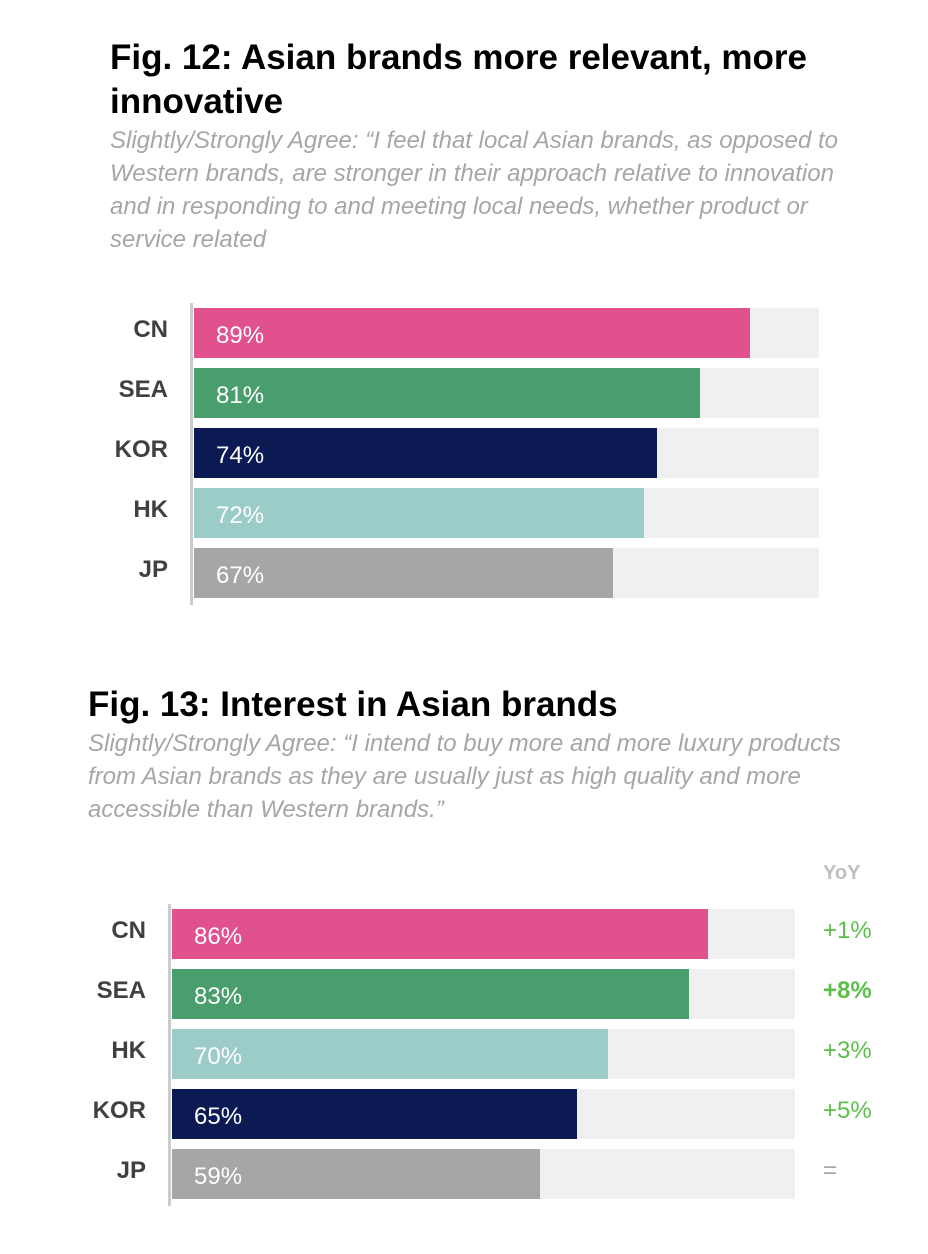  I want to click on bar-value-label-cn: 86%, so click(218, 936).